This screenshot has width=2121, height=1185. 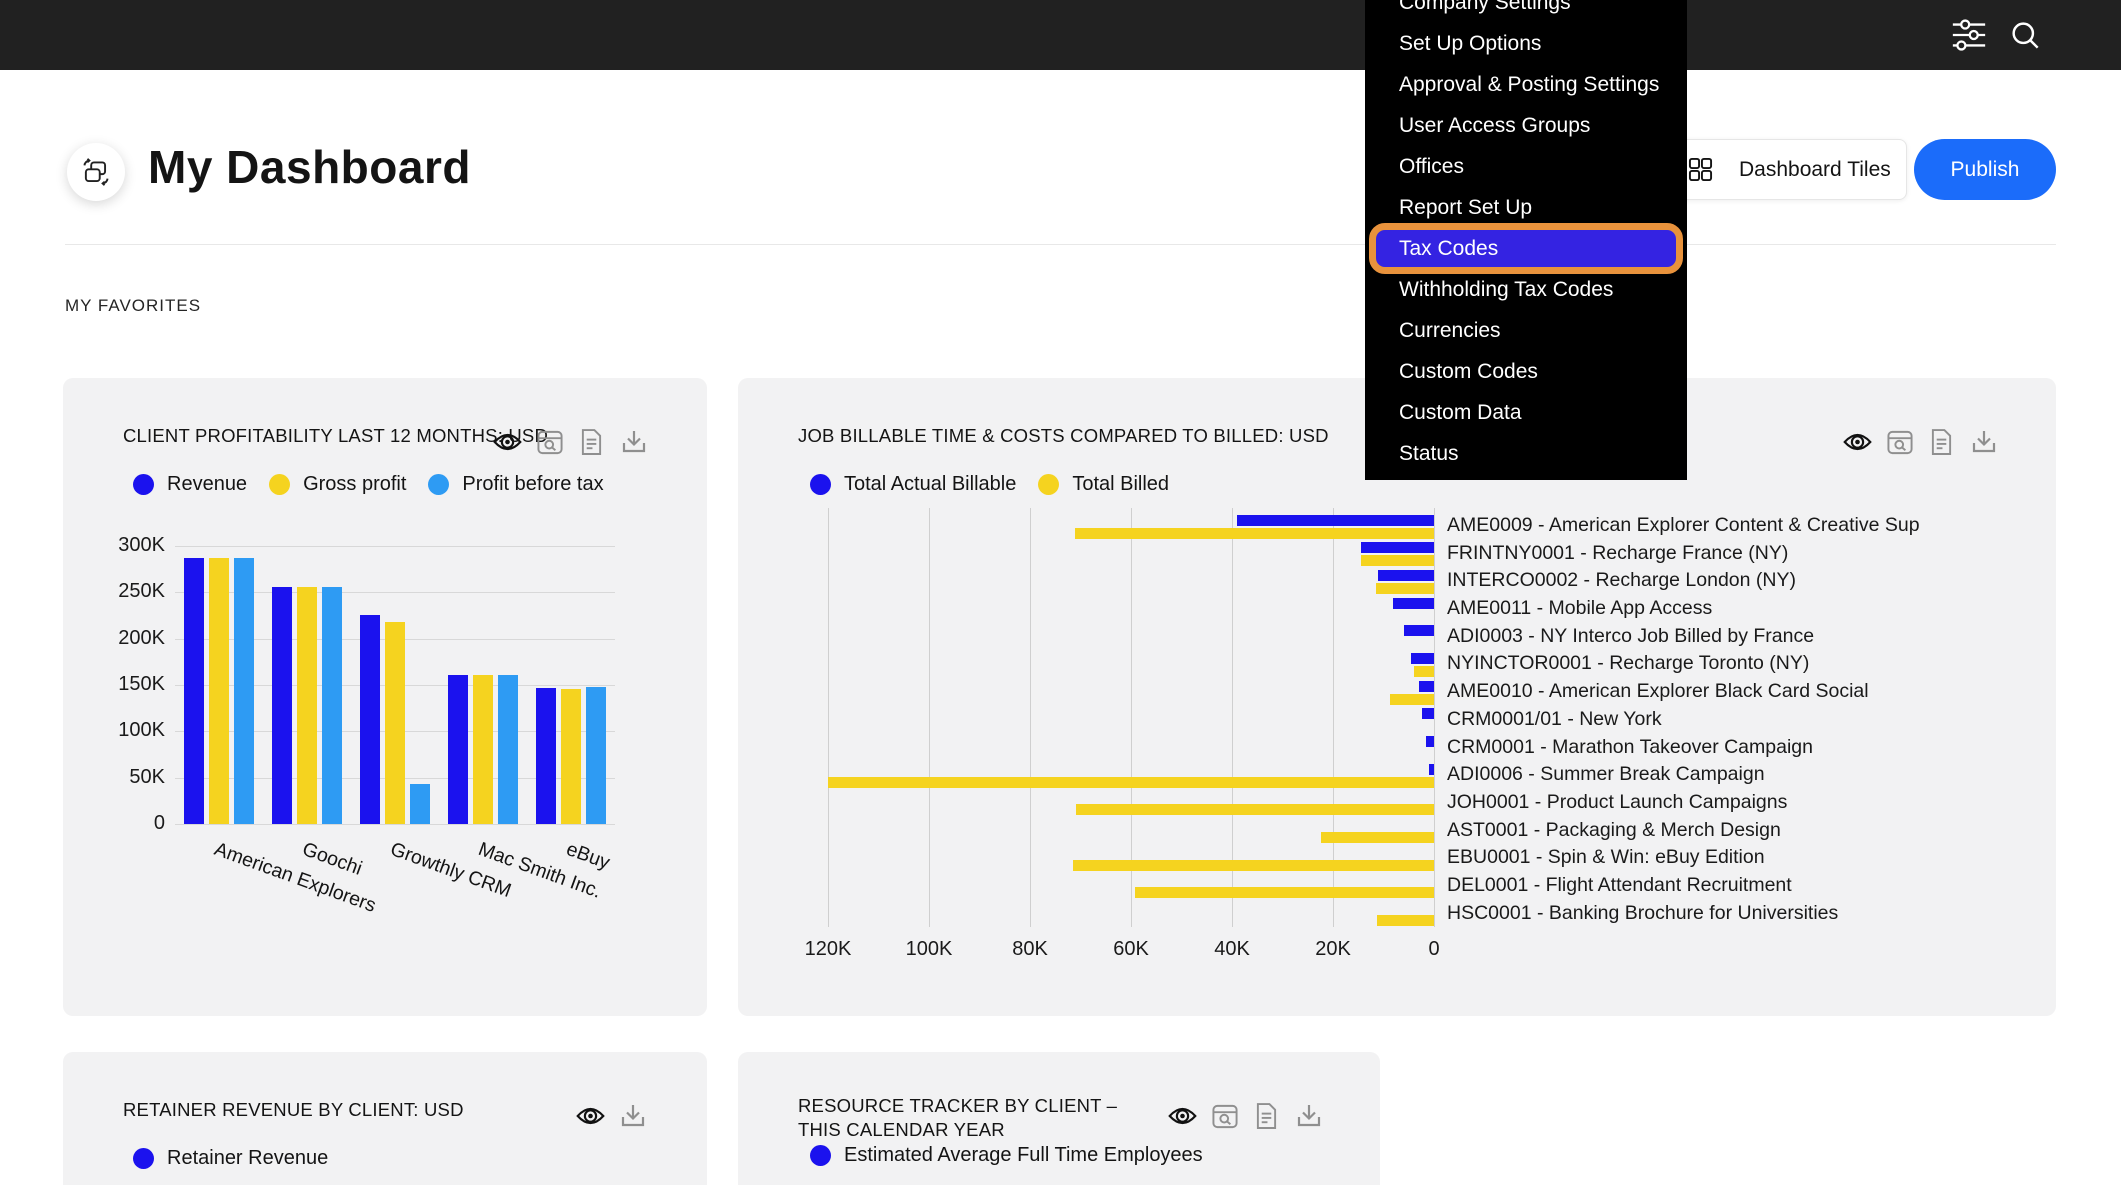 I want to click on legend-label: Revenue, so click(x=207, y=484).